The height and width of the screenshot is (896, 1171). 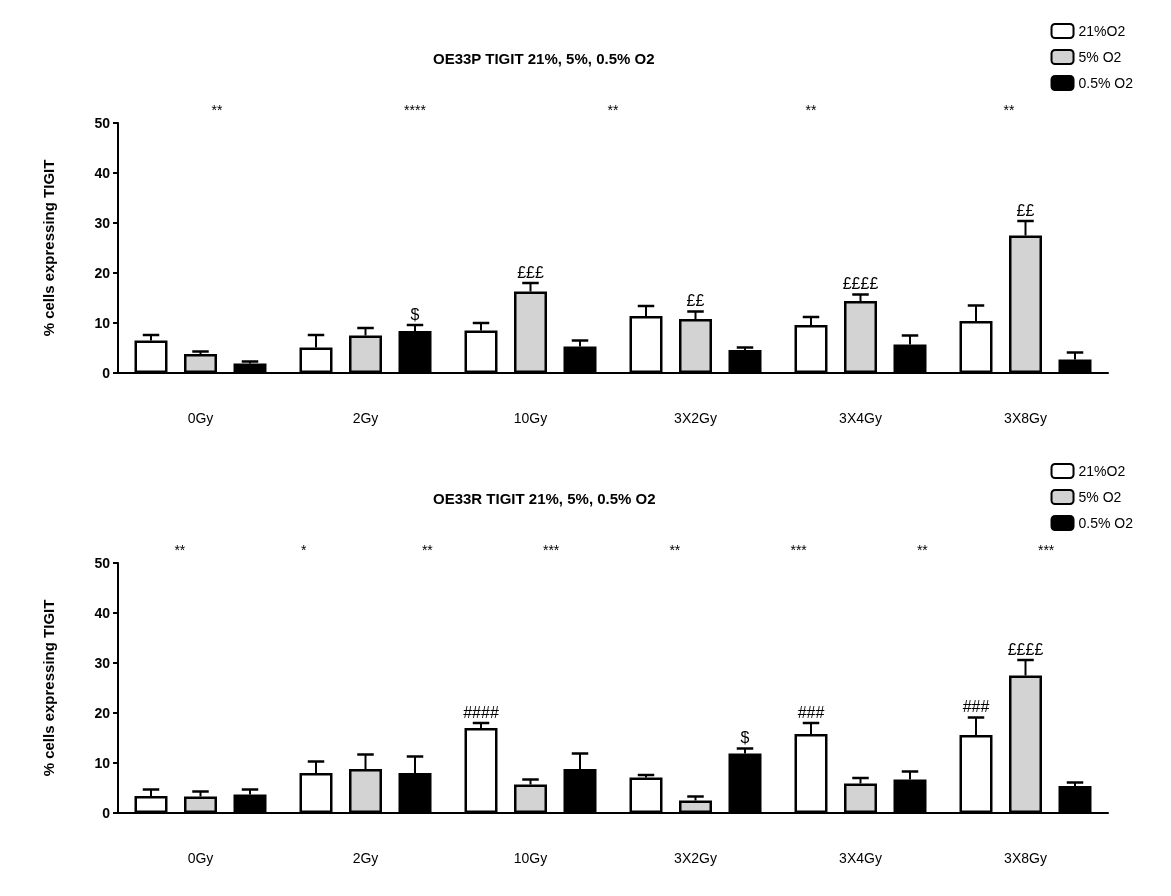 I want to click on data-label: ####, so click(x=481, y=712).